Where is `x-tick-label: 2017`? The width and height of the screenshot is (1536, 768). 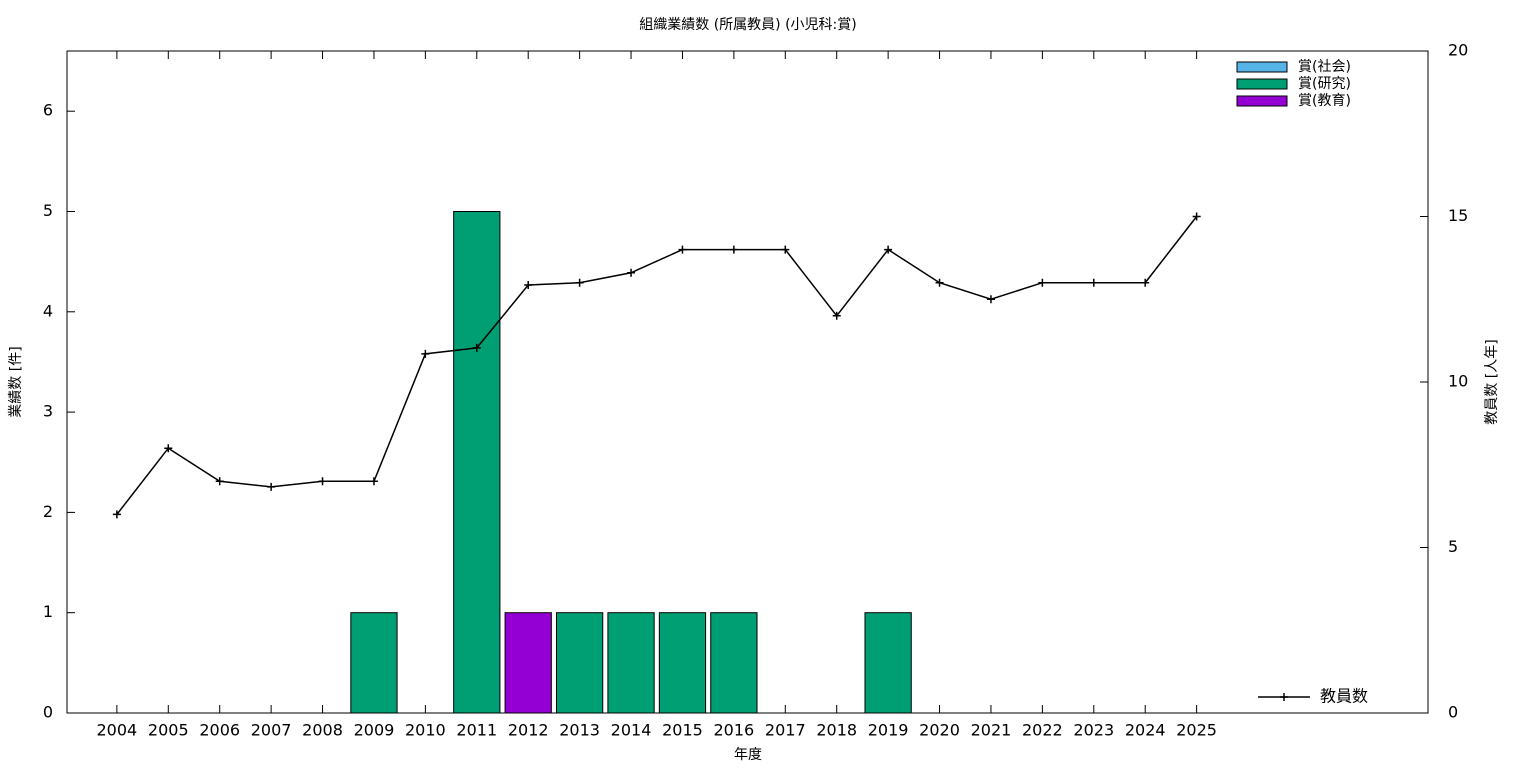
x-tick-label: 2017 is located at coordinates (785, 730).